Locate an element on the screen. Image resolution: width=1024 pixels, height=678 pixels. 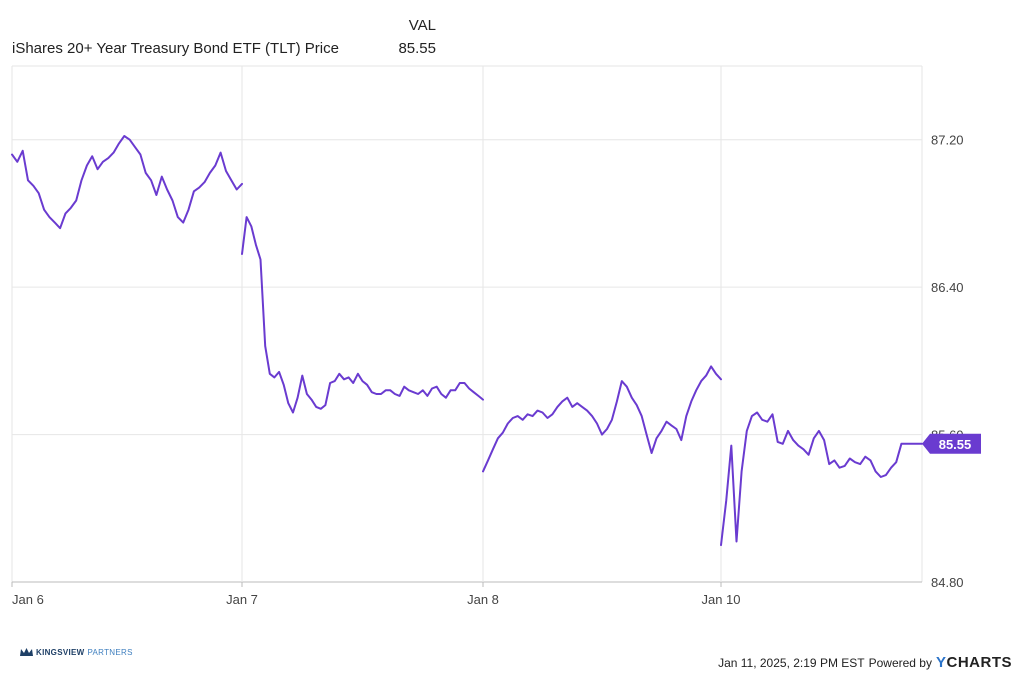
last-value-badge: 85.55 is located at coordinates (951, 443).